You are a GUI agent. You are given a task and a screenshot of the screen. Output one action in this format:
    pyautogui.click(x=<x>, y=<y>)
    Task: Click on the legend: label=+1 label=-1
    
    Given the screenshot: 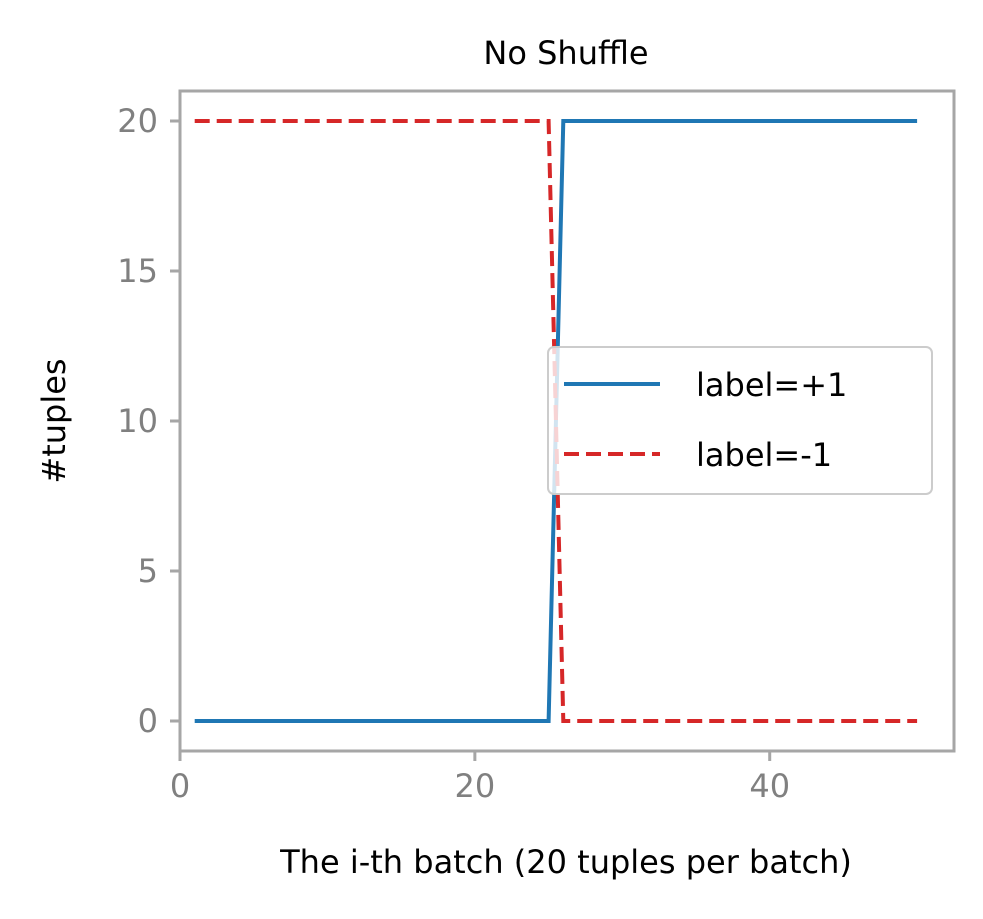 What is the action you would take?
    pyautogui.click(x=740, y=420)
    